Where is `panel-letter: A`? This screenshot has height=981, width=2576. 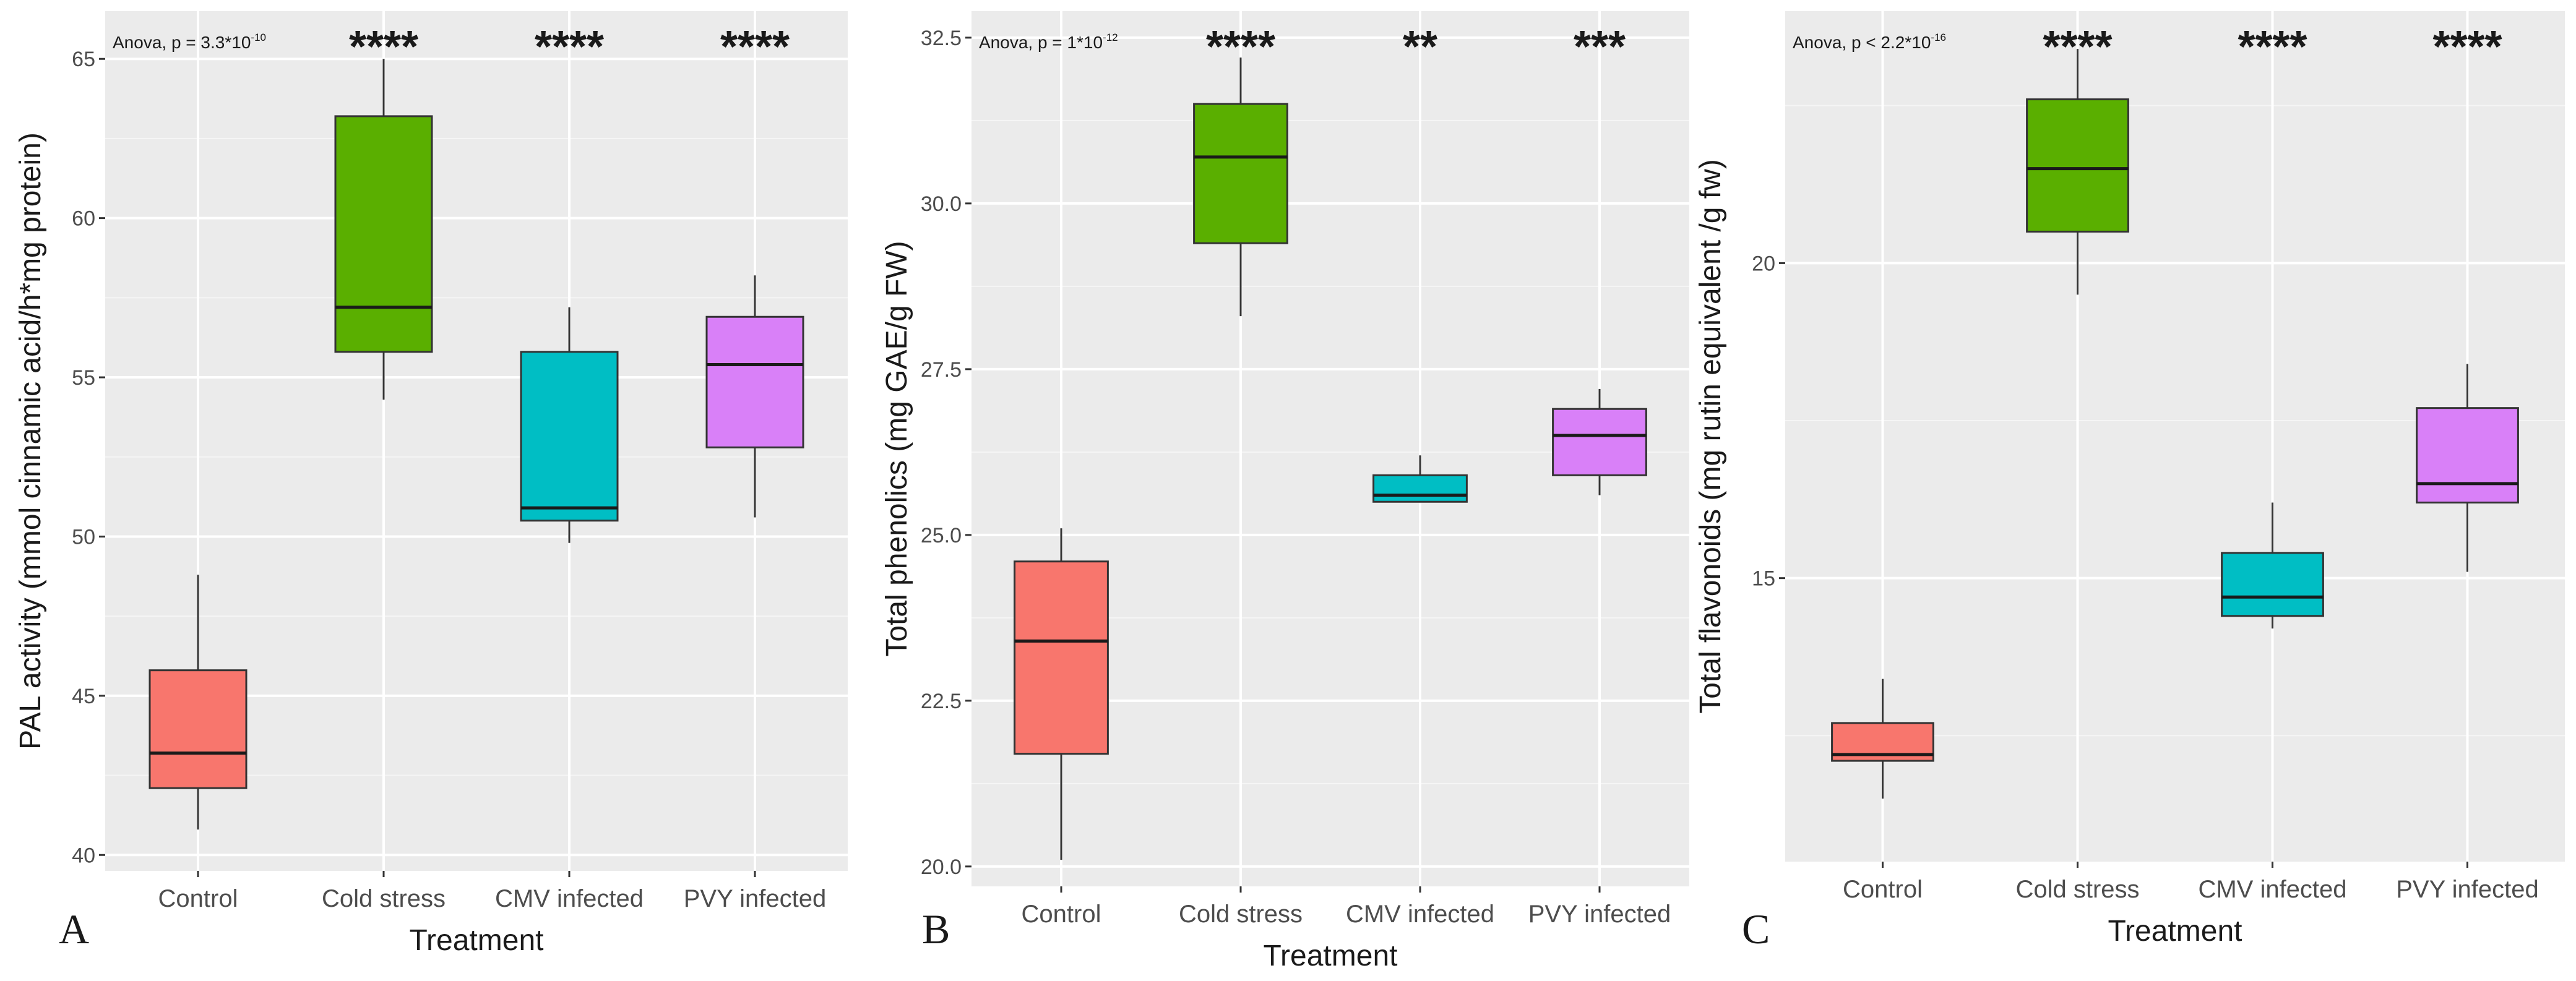 panel-letter: A is located at coordinates (74, 929).